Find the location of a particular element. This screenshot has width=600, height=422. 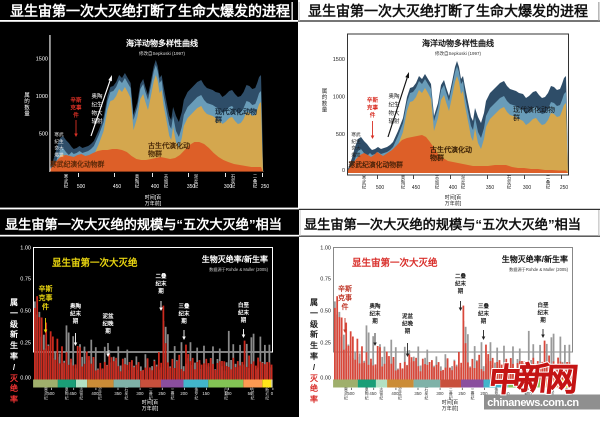

svg-text: 中 is located at coordinates (505, 380).